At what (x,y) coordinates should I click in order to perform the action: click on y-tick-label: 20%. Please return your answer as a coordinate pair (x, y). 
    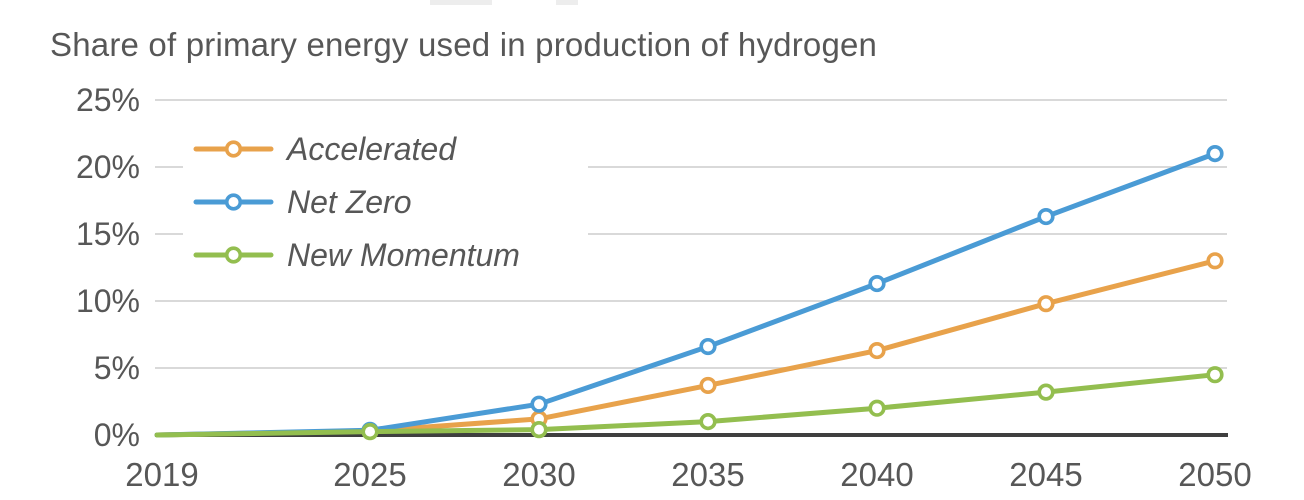
    Looking at the image, I should click on (108, 167).